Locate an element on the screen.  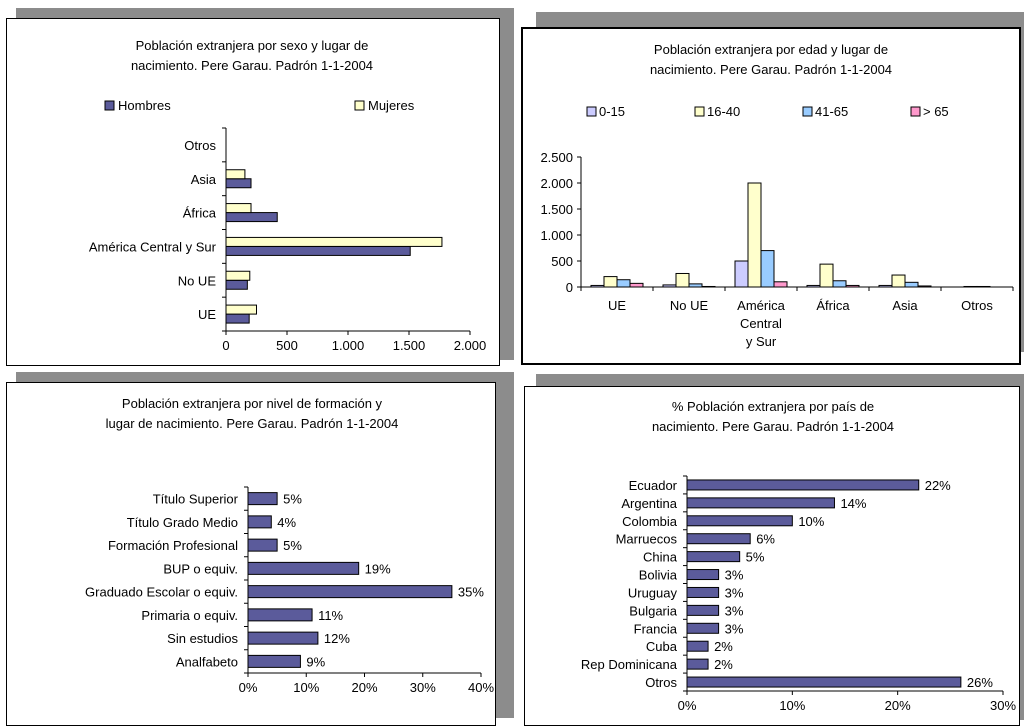
x-tick-label: 0% is located at coordinates (248, 687).